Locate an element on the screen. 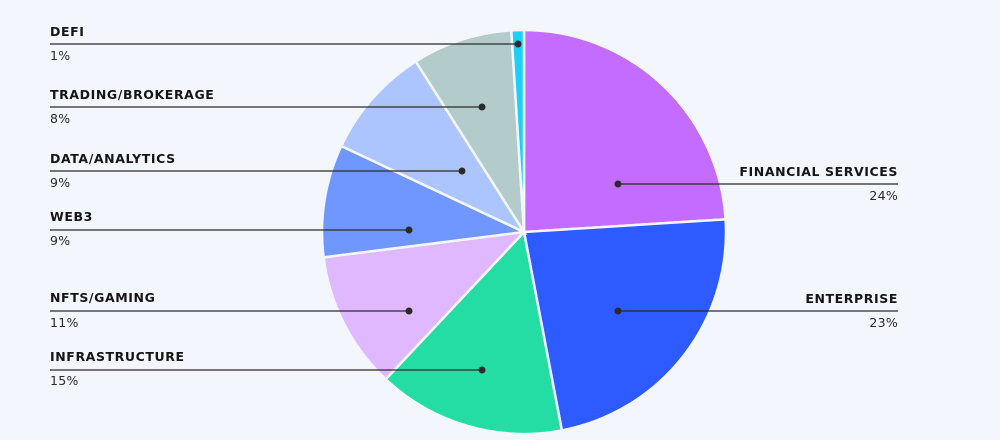 Image resolution: width=1000 pixels, height=440 pixels. pie-slice-nfts-gaming is located at coordinates (425, 306).